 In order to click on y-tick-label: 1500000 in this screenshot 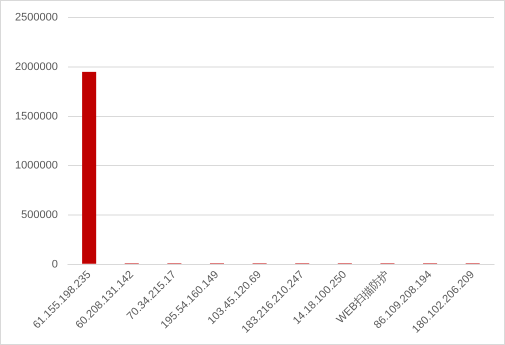, I will do `click(36, 116)`.